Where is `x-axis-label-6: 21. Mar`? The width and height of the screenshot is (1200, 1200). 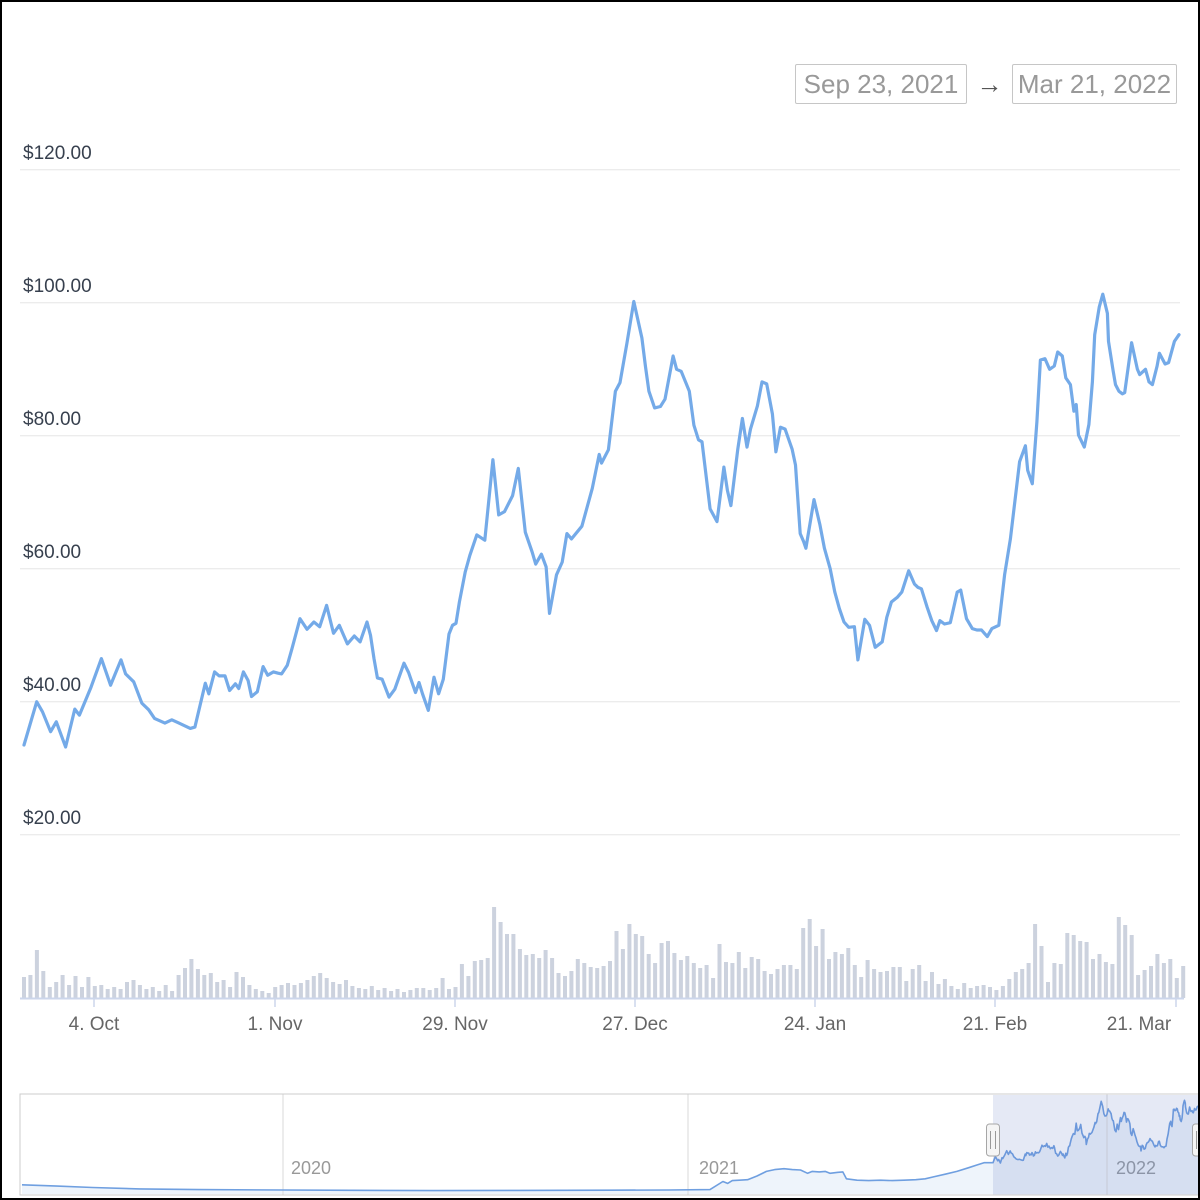 x-axis-label-6: 21. Mar is located at coordinates (1139, 1024).